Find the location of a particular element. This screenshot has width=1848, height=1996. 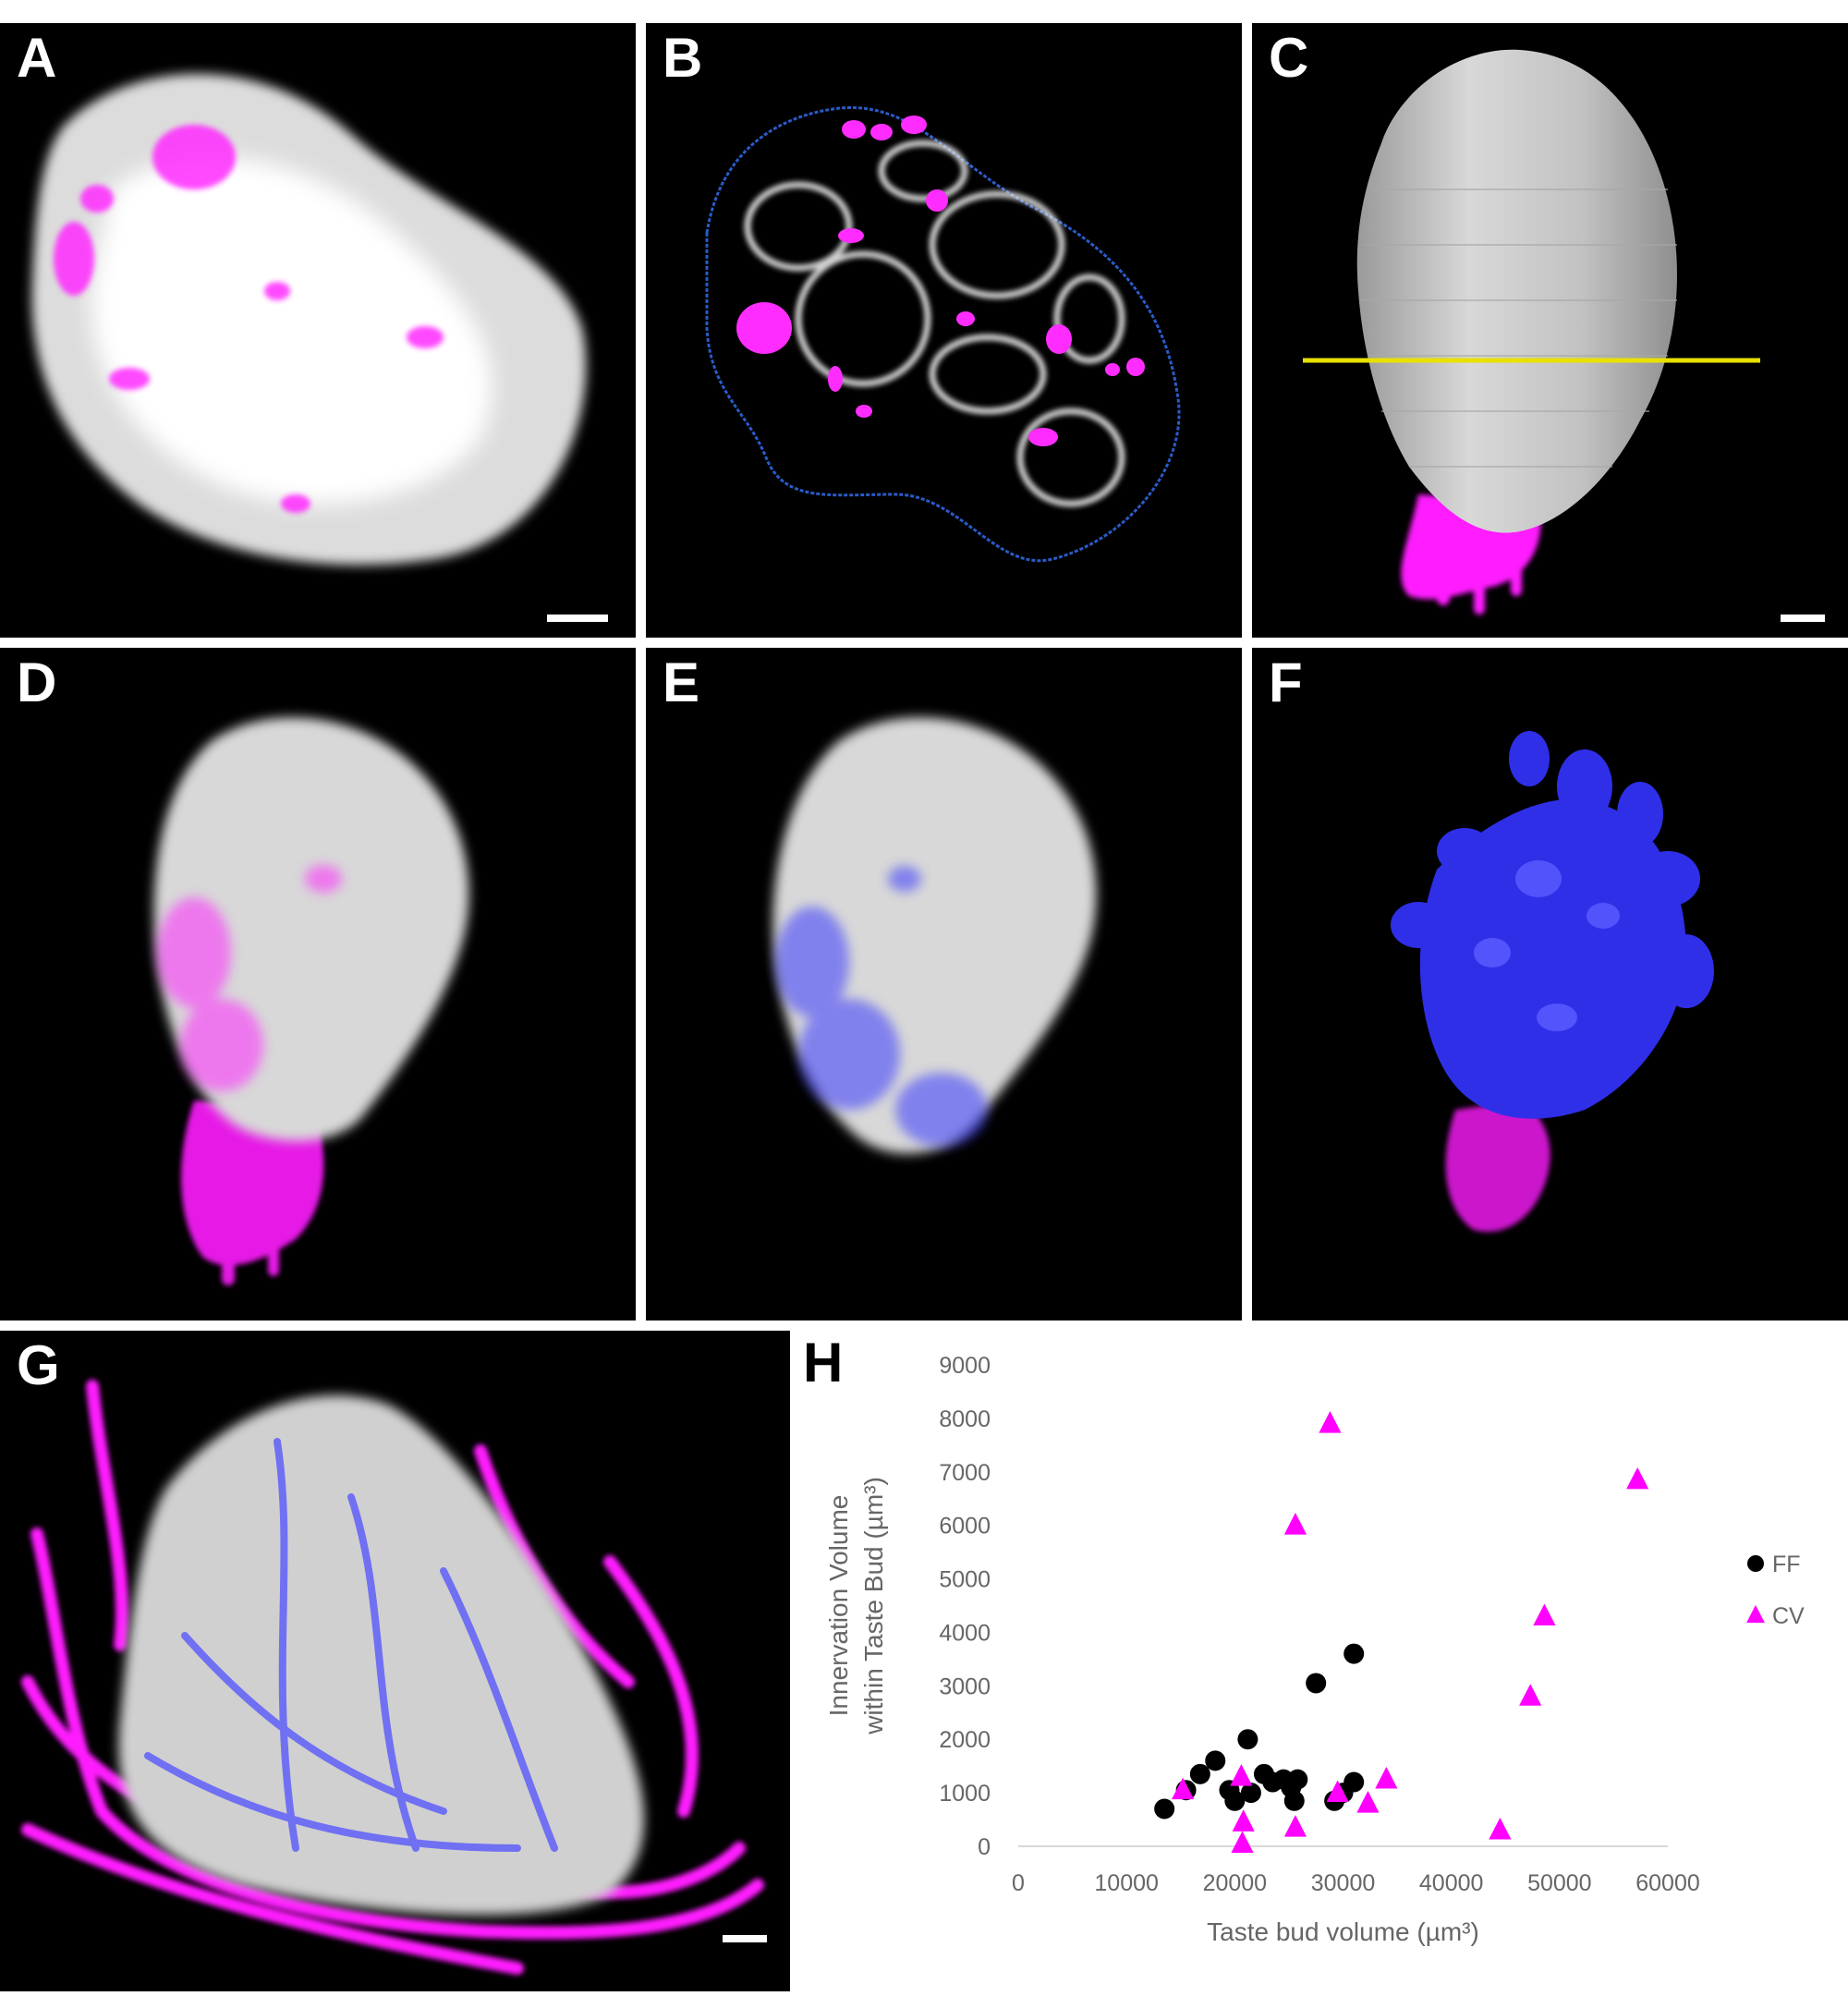

y-tick-label: 6000 is located at coordinates (965, 1527).